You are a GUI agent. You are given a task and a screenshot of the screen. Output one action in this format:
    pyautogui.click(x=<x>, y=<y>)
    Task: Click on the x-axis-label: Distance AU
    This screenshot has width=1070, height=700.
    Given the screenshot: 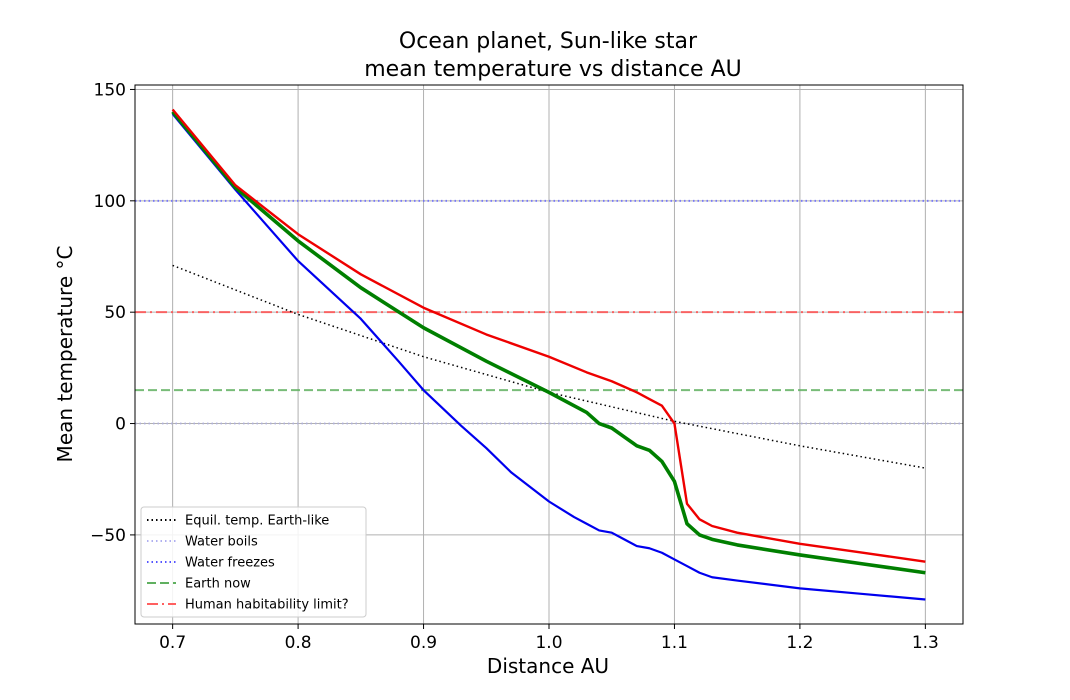 What is the action you would take?
    pyautogui.click(x=548, y=666)
    